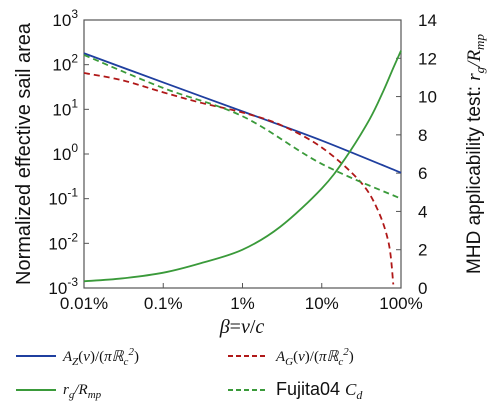 This screenshot has height=418, width=500. What do you see at coordinates (63, 197) in the screenshot?
I see `y-left-tick-label: 10⁻¹` at bounding box center [63, 197].